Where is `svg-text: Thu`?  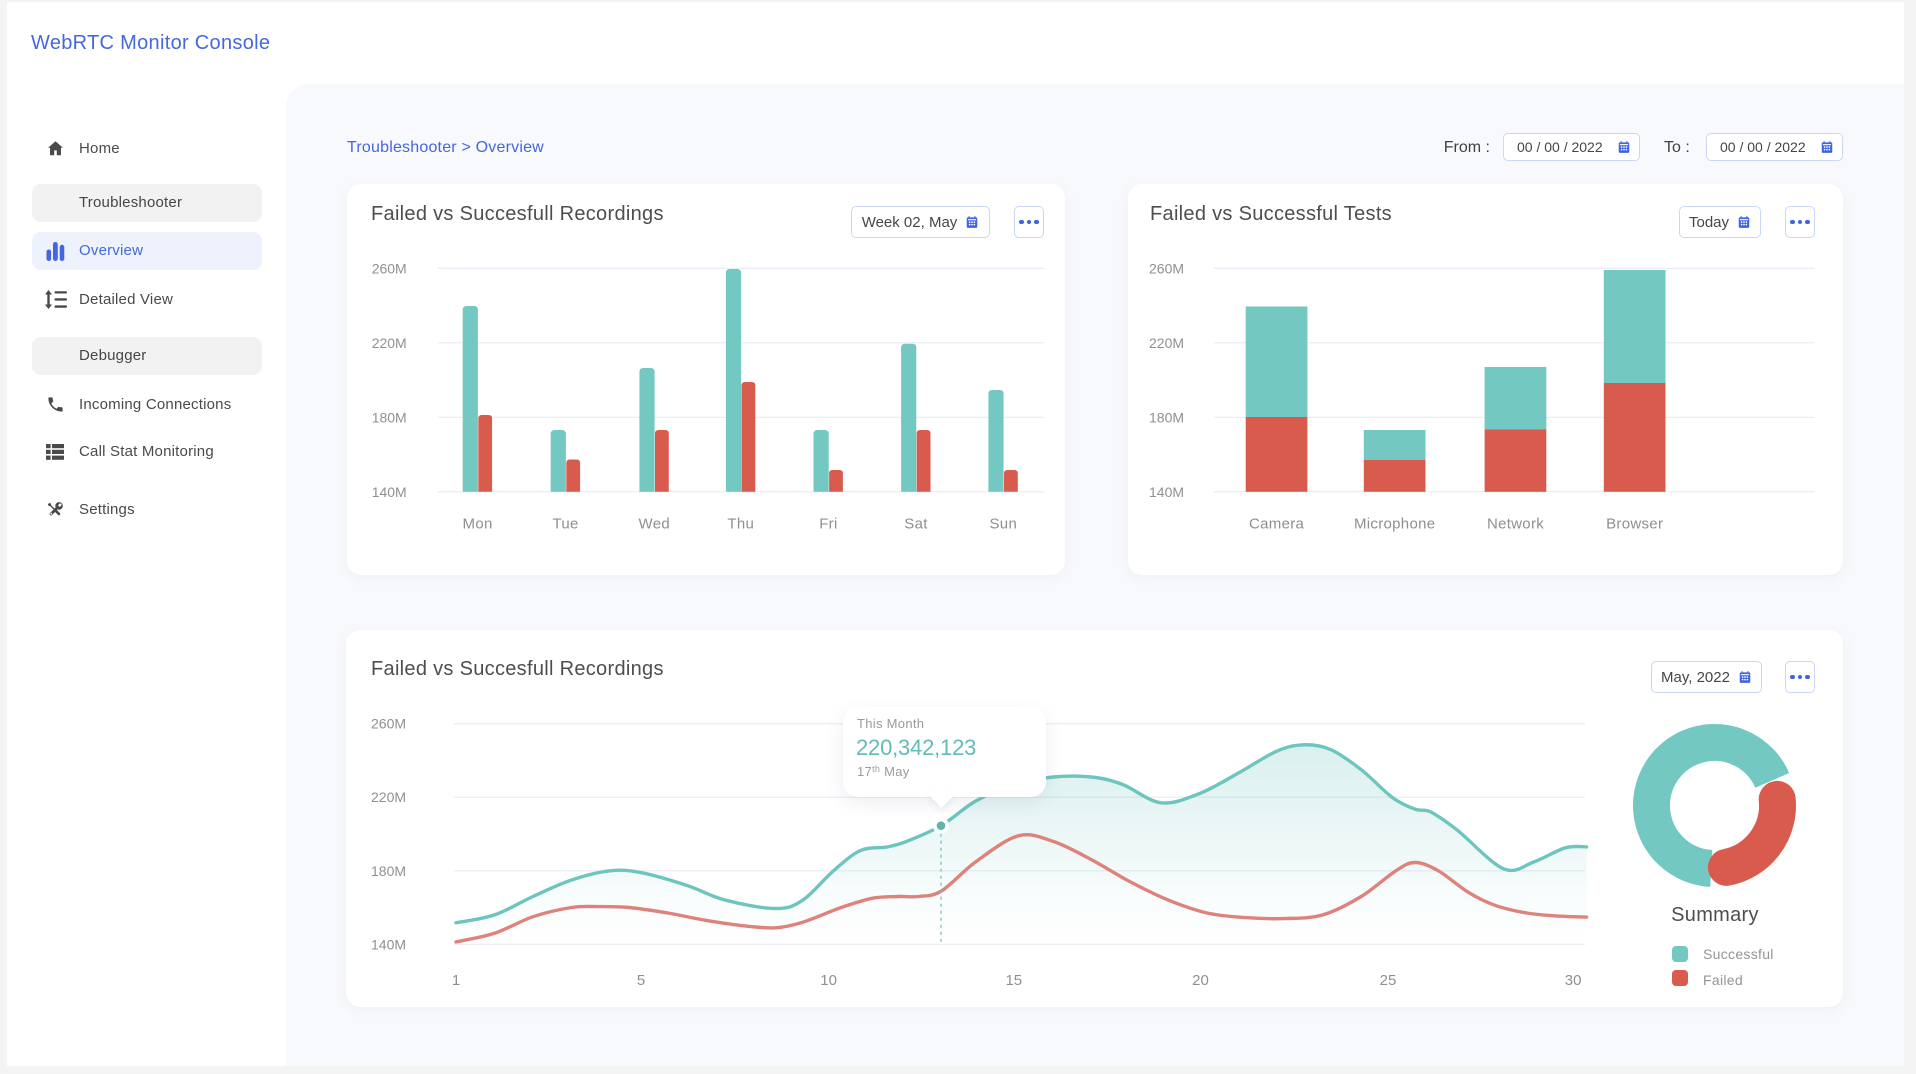 svg-text: Thu is located at coordinates (740, 524).